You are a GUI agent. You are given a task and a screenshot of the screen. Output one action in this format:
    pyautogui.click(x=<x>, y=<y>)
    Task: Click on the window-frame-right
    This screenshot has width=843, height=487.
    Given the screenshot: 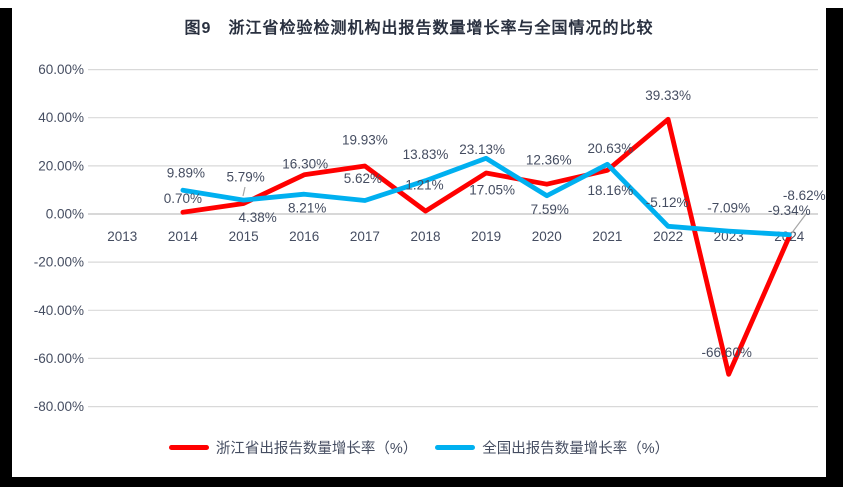 What is the action you would take?
    pyautogui.click(x=834, y=247)
    